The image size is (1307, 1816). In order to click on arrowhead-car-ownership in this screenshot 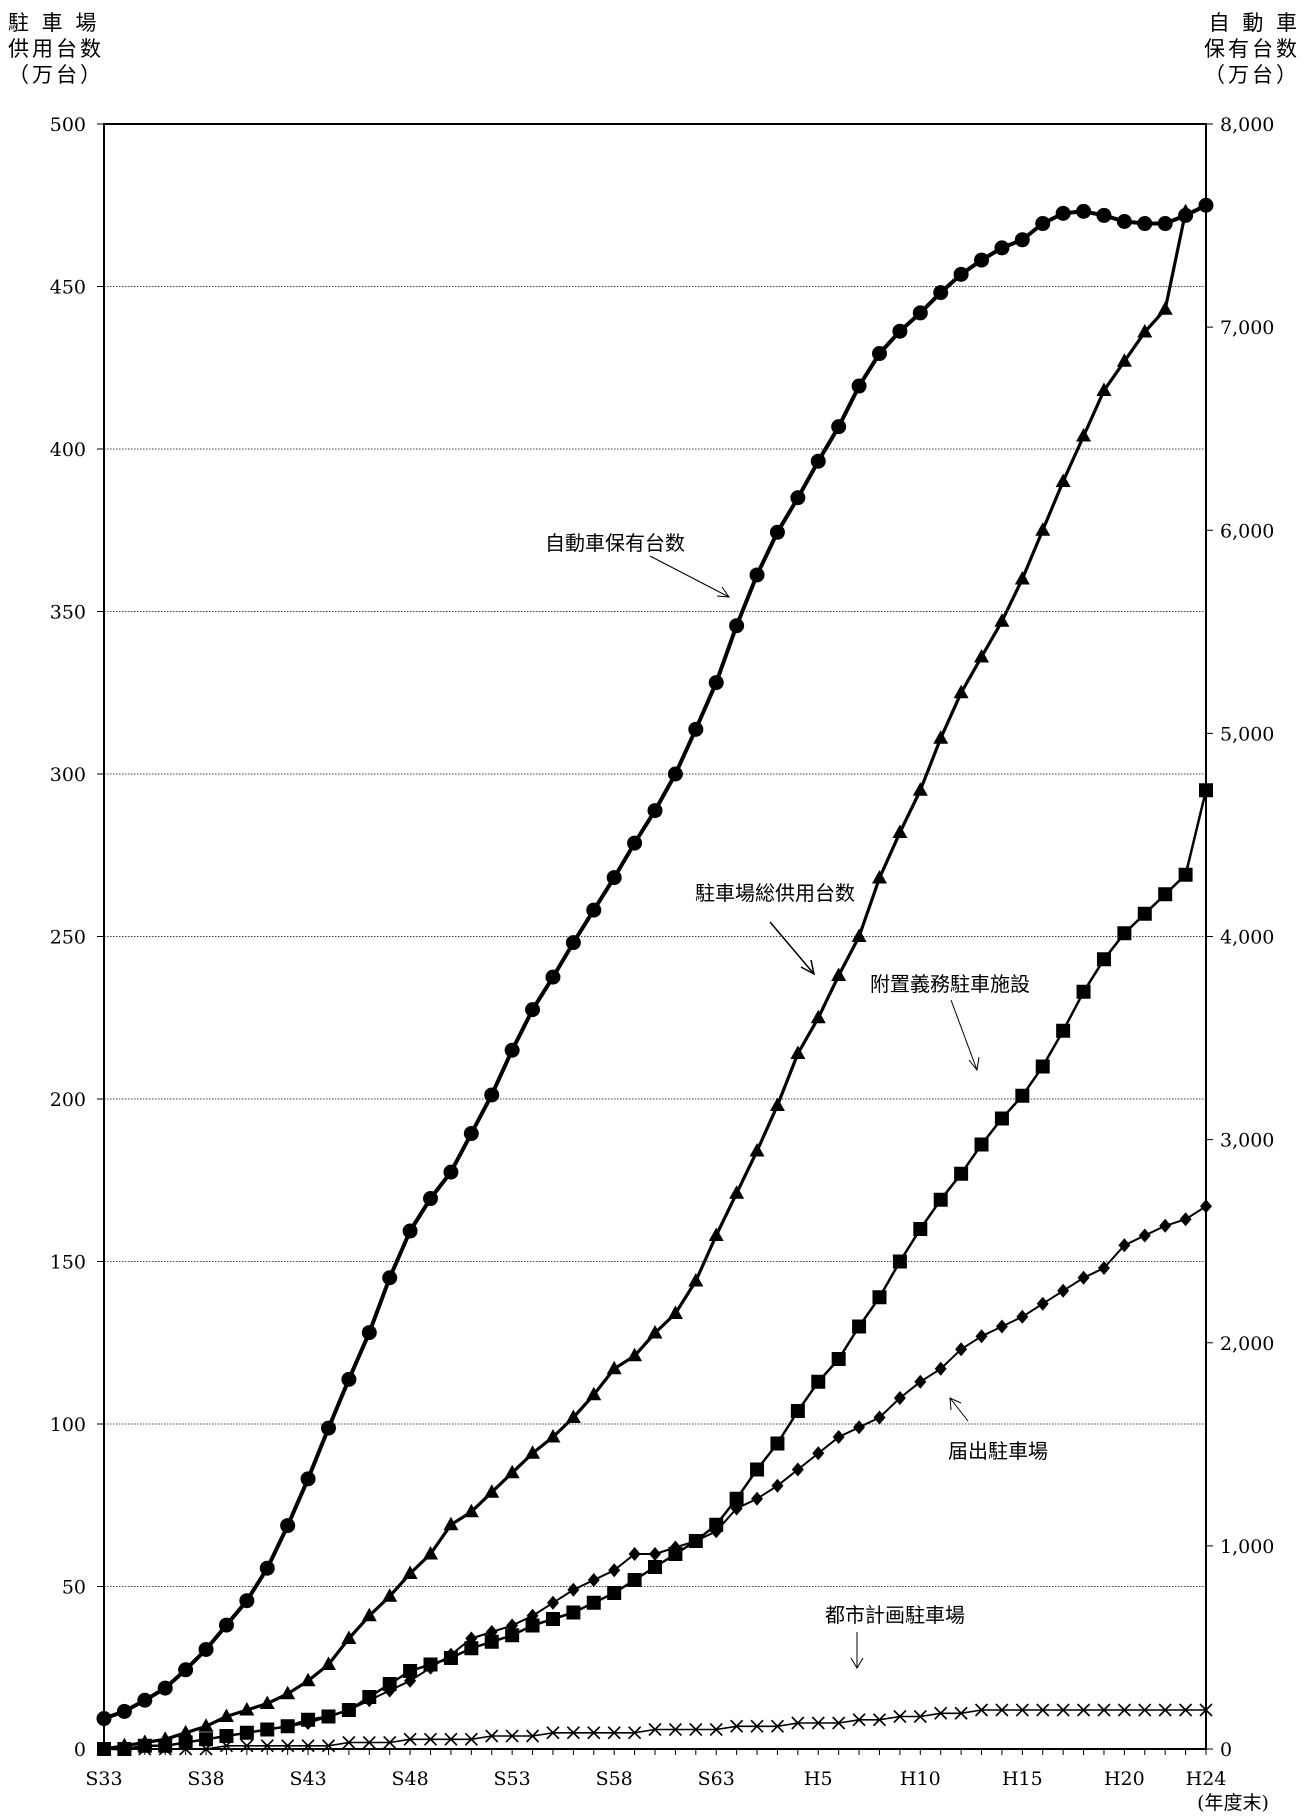, I will do `click(723, 592)`.